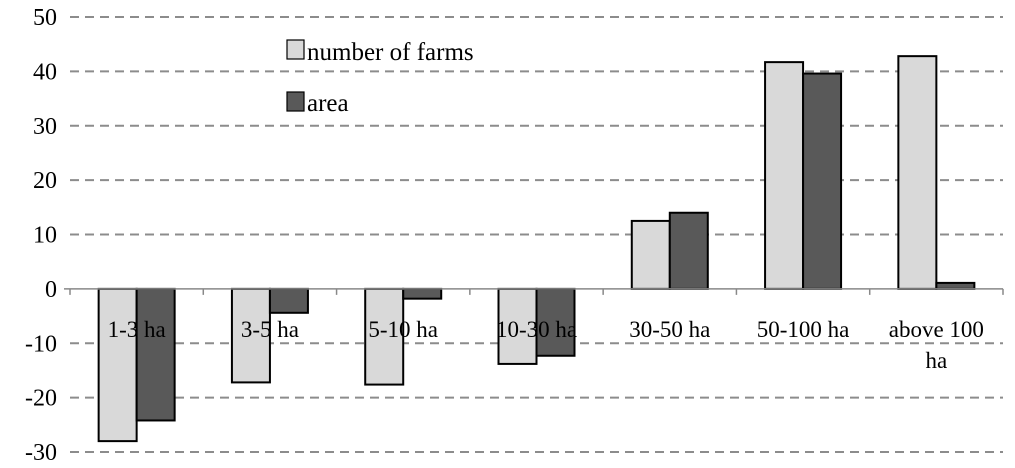 The width and height of the screenshot is (1015, 468). I want to click on y-tick-labels: 50 40 30 20 10 0 -10 -20 -30, so click(41, 235).